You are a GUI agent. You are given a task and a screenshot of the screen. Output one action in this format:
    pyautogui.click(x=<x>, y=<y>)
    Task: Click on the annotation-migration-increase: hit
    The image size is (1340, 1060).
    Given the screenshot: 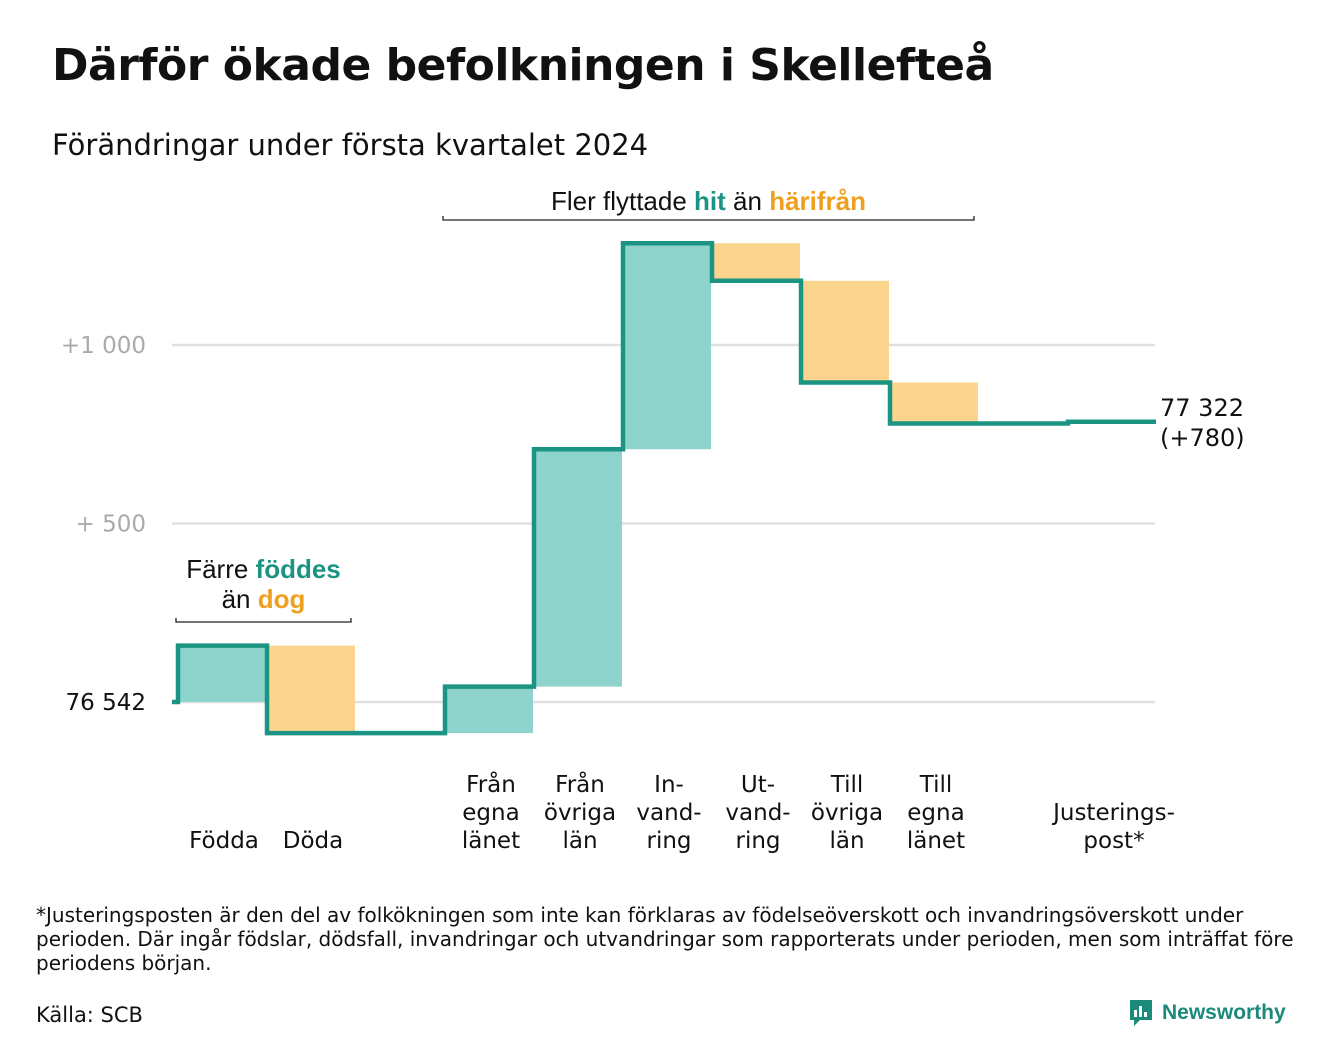 What is the action you would take?
    pyautogui.click(x=710, y=201)
    